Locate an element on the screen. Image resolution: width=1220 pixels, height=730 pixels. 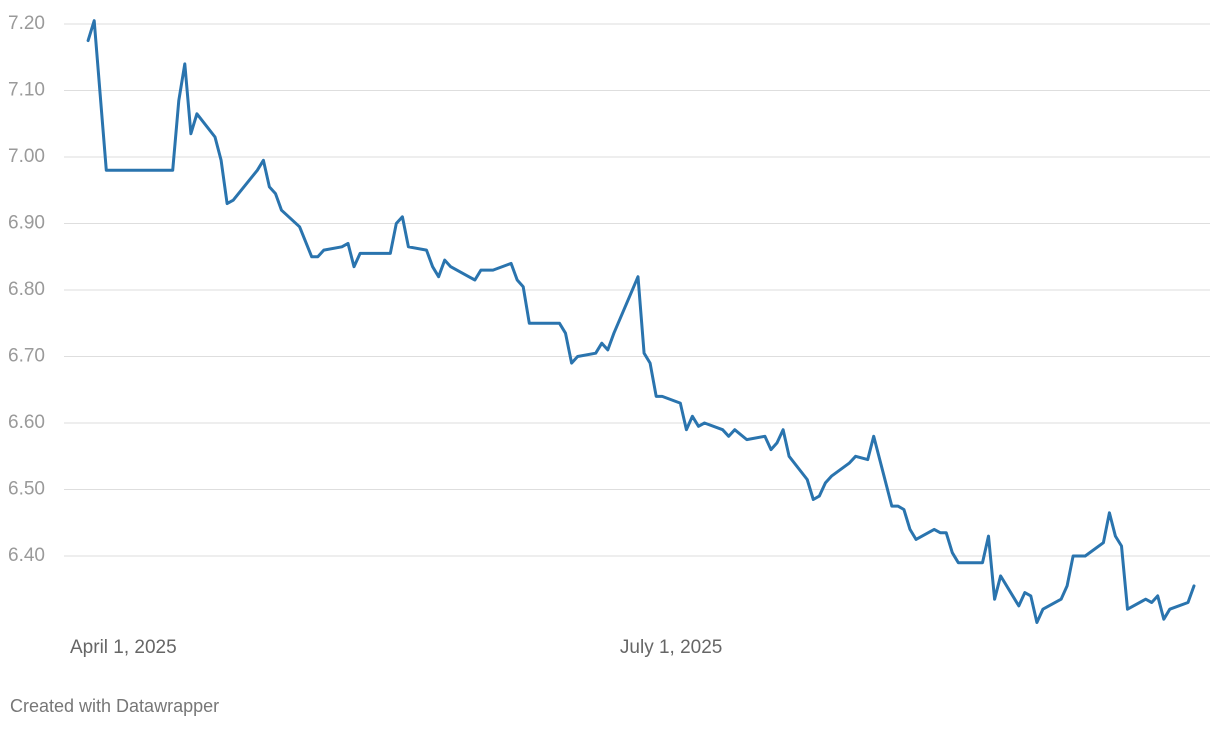
x-tick-label: April 1, 2025 is located at coordinates (123, 647).